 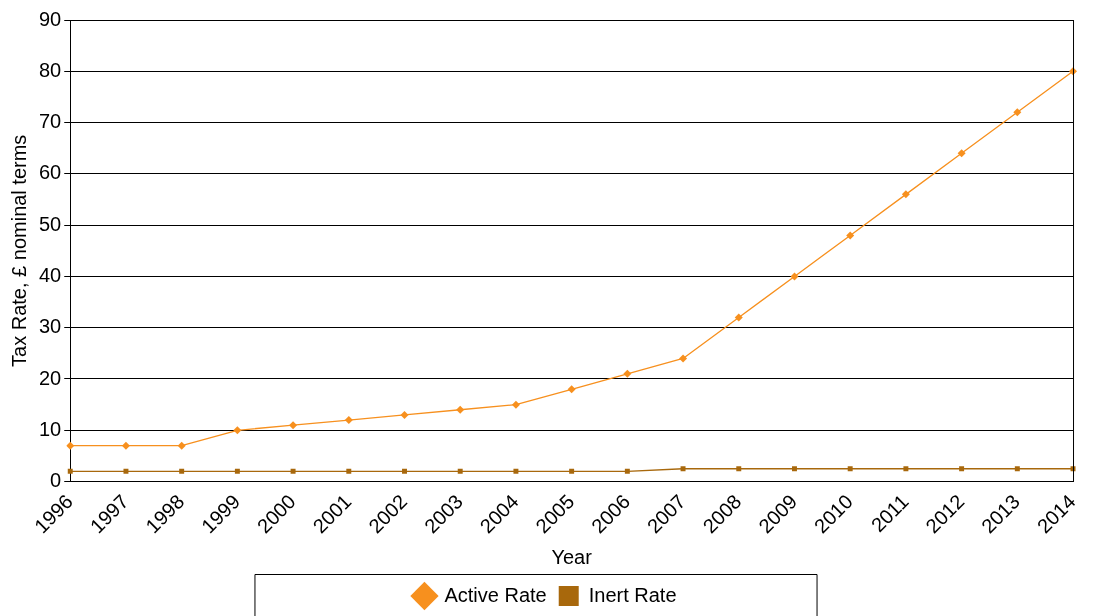 What do you see at coordinates (572, 556) in the screenshot?
I see `x-axis-title: Year` at bounding box center [572, 556].